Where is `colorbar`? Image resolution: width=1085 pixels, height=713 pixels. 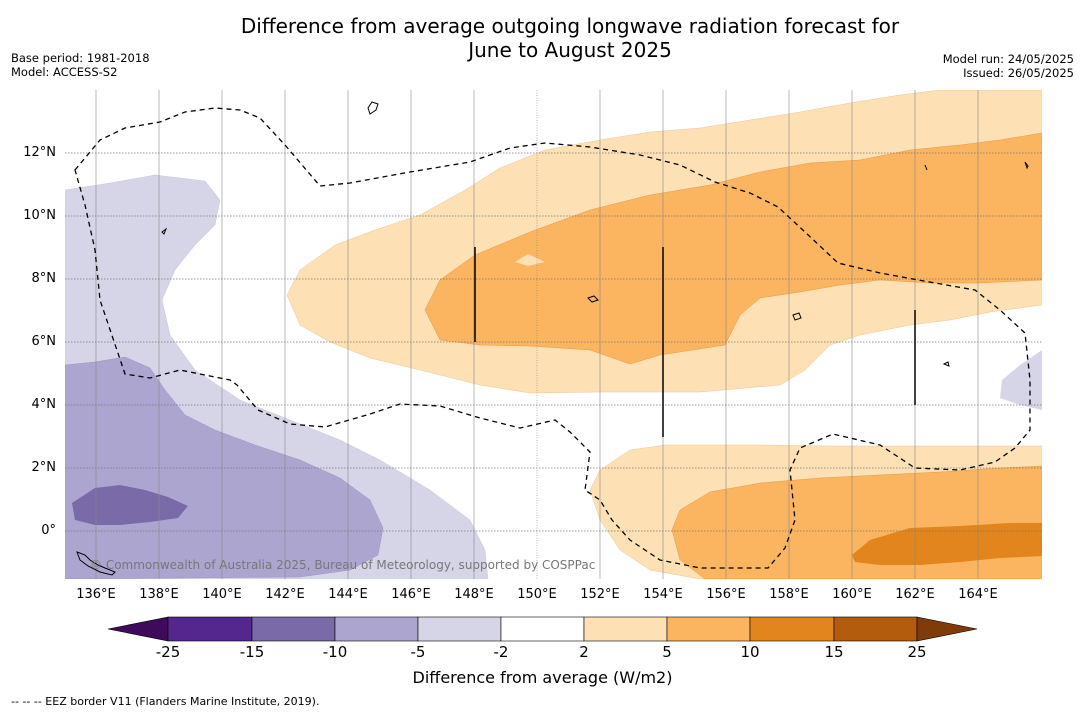 colorbar is located at coordinates (542, 629).